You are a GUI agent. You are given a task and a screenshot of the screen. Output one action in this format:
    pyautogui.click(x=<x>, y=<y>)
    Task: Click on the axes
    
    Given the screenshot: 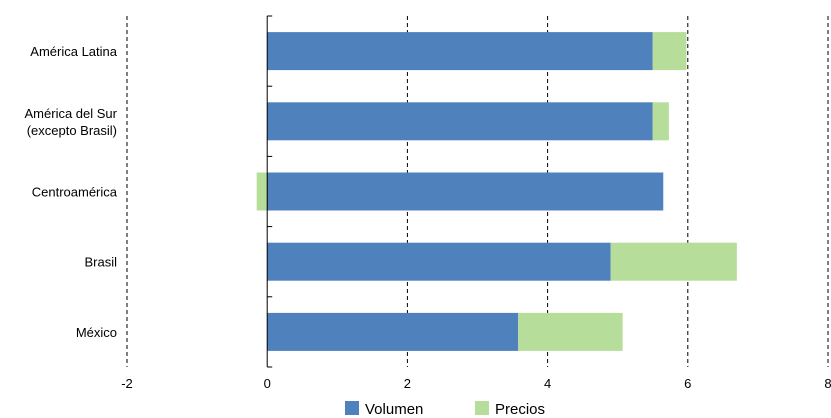 What is the action you would take?
    pyautogui.click(x=269, y=191)
    